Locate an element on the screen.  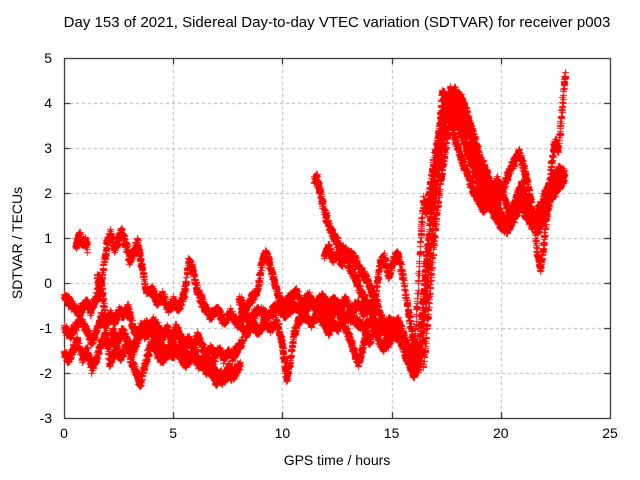
y-tick-label: 0 is located at coordinates (48, 283).